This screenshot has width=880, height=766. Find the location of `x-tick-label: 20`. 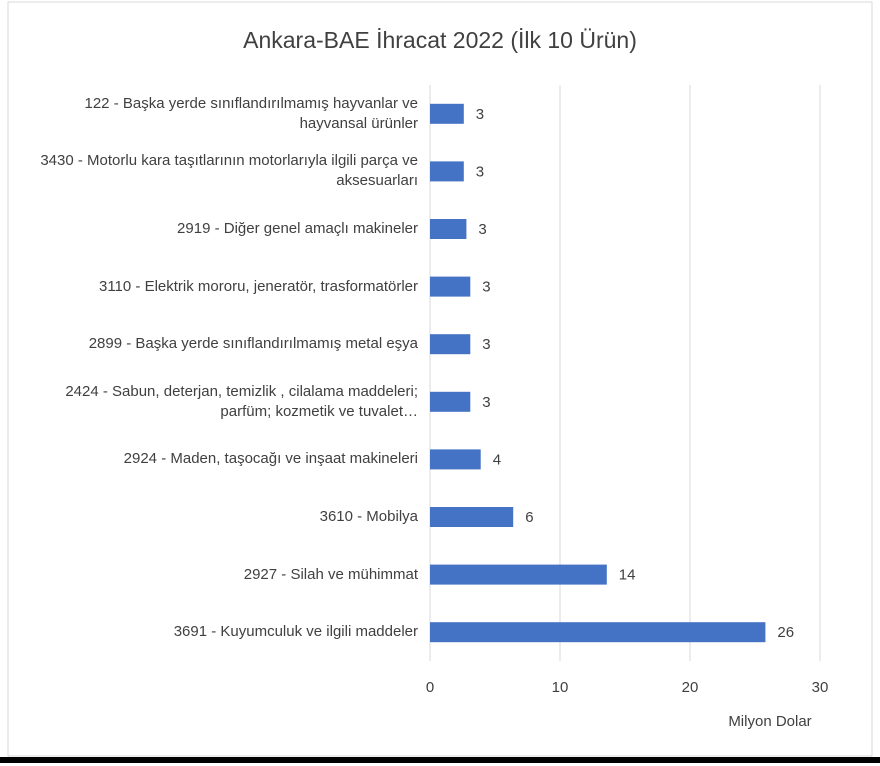

x-tick-label: 20 is located at coordinates (690, 687).